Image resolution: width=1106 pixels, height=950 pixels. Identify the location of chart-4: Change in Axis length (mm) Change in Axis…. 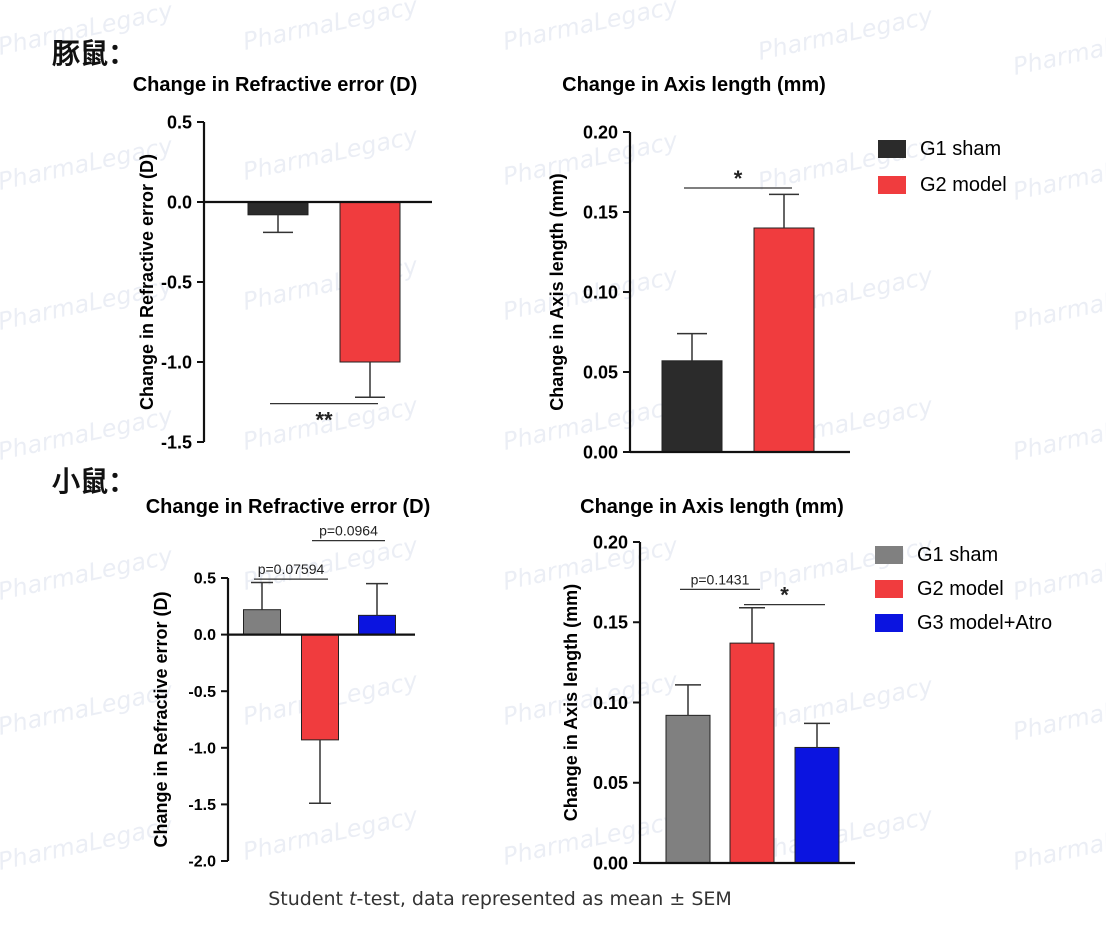
(708, 684).